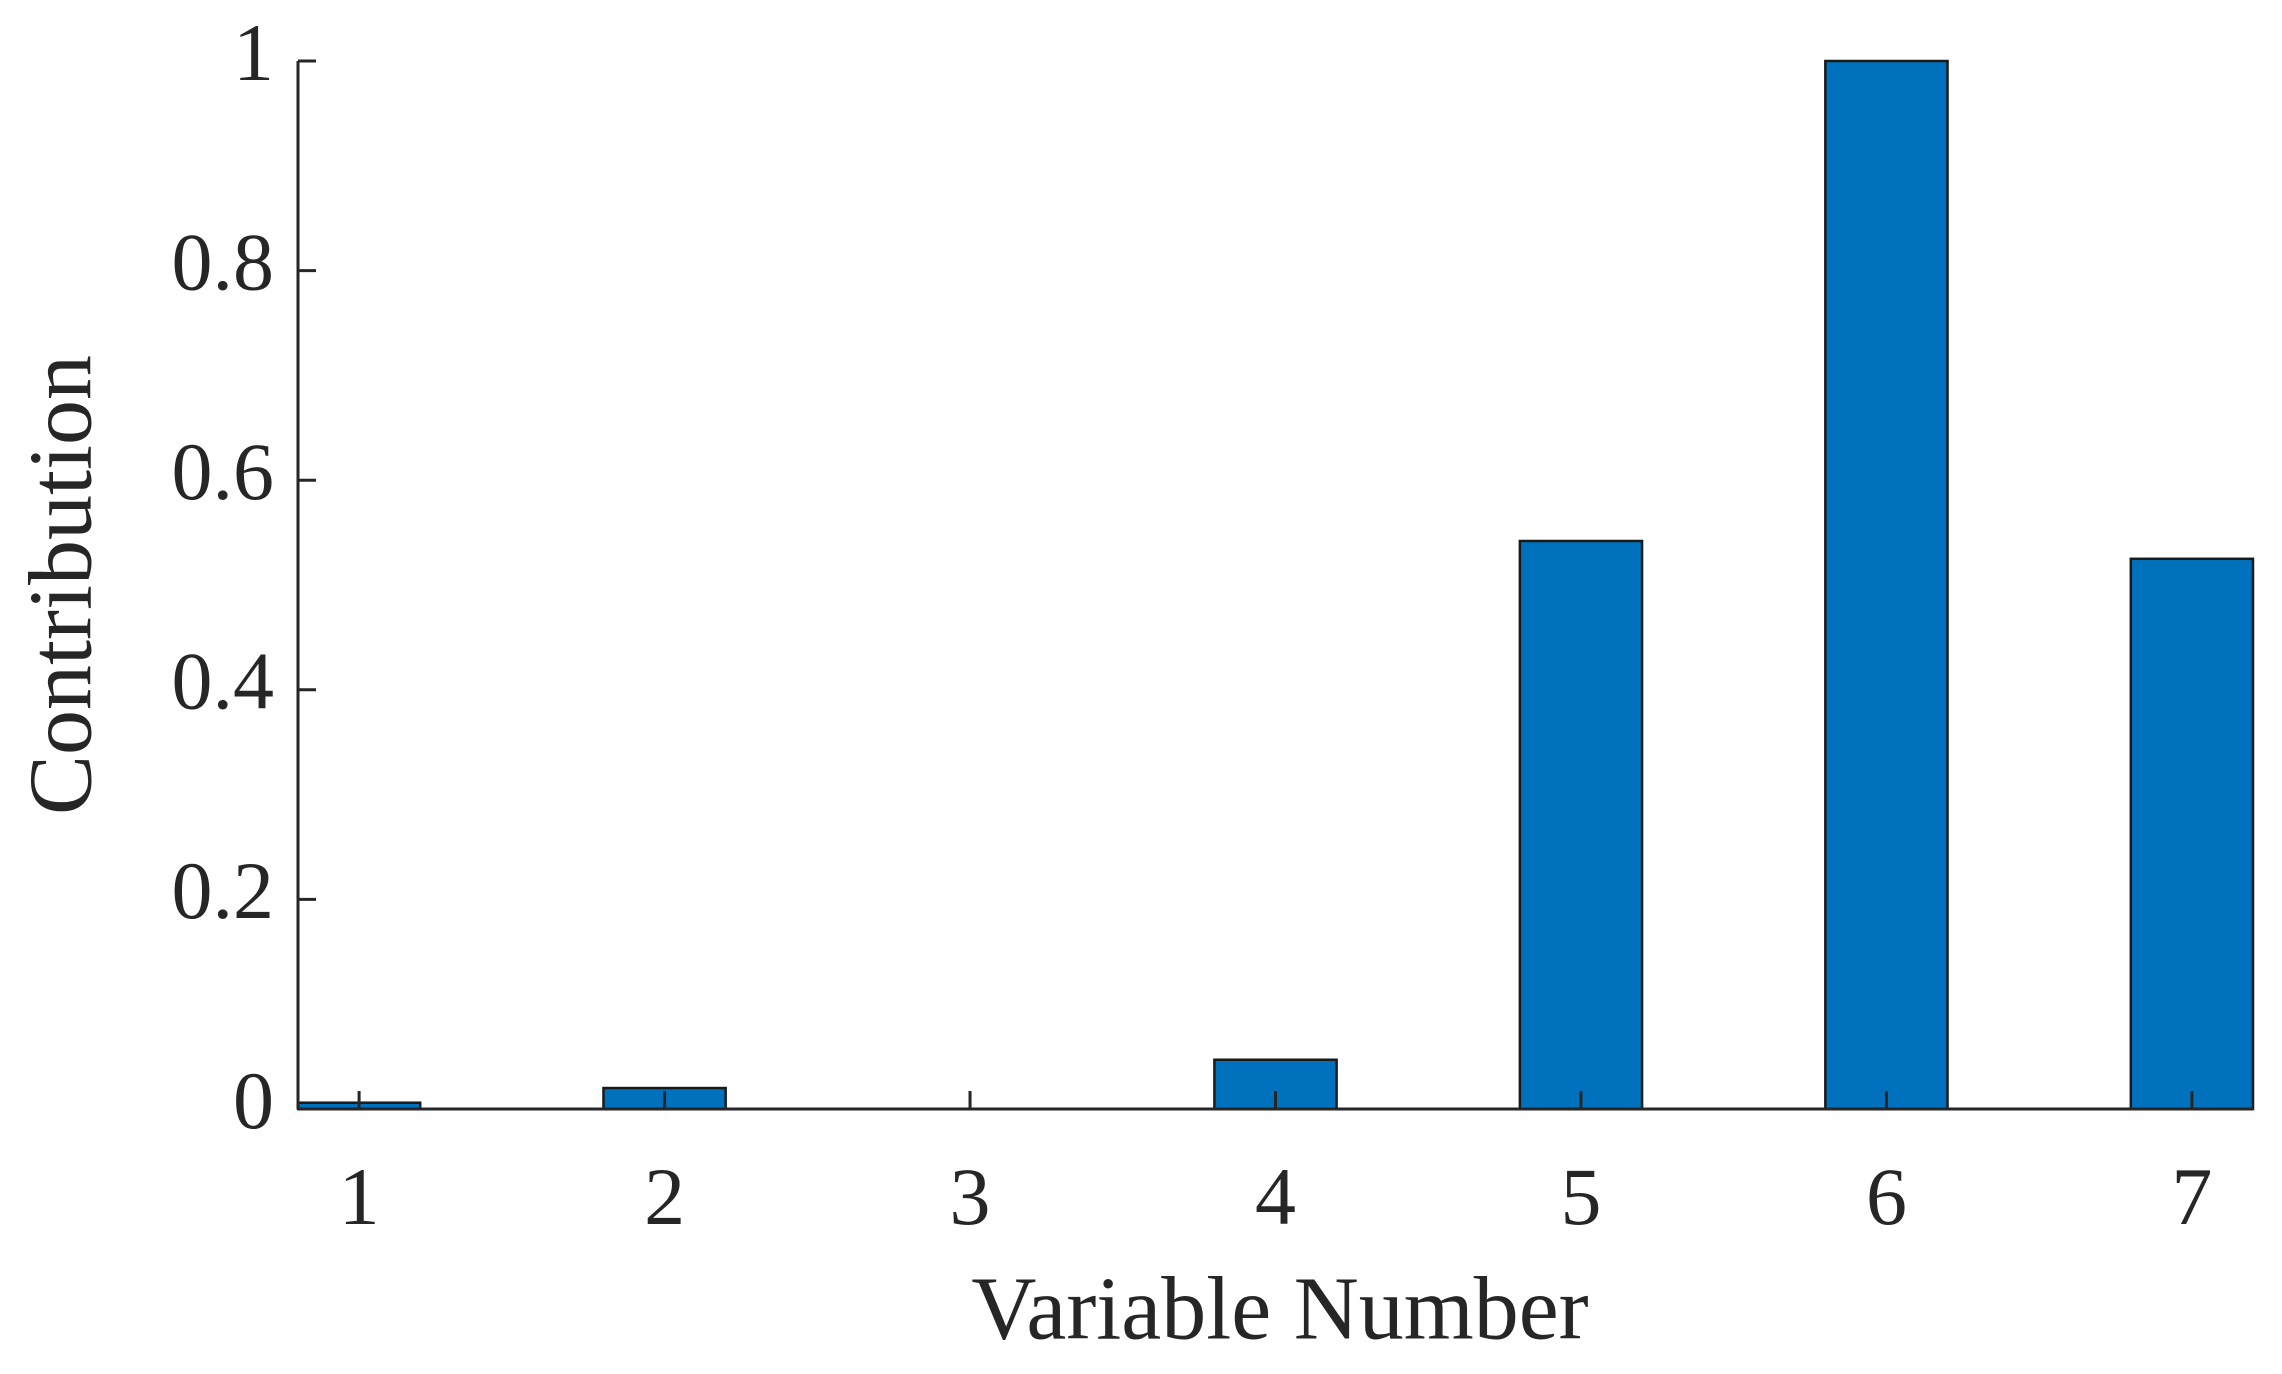  I want to click on x-tick-label: 2, so click(664, 1196).